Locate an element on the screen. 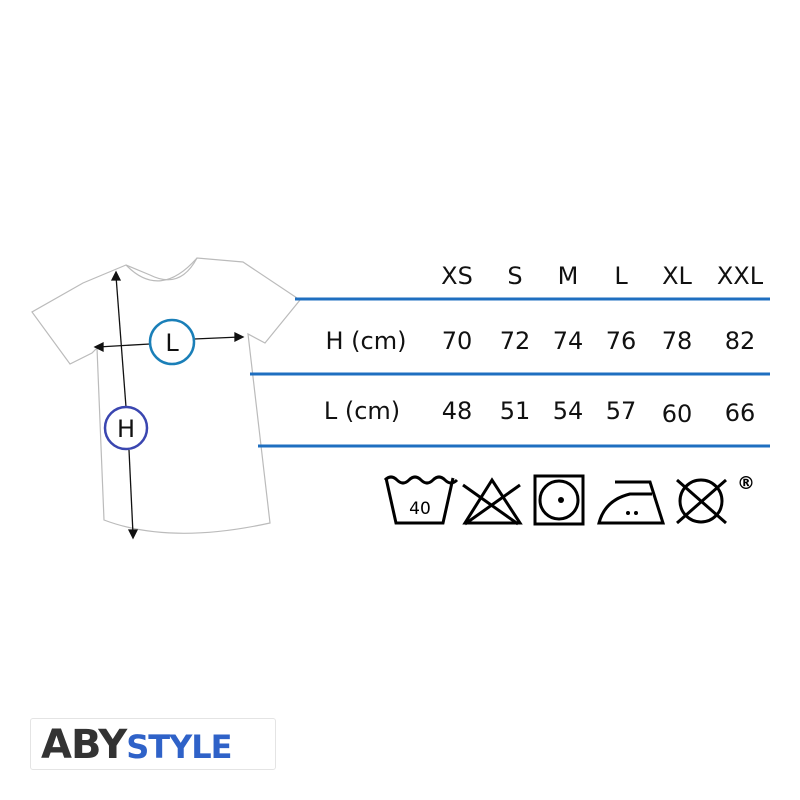 The image size is (800, 800). cell-value: 66 is located at coordinates (740, 413).